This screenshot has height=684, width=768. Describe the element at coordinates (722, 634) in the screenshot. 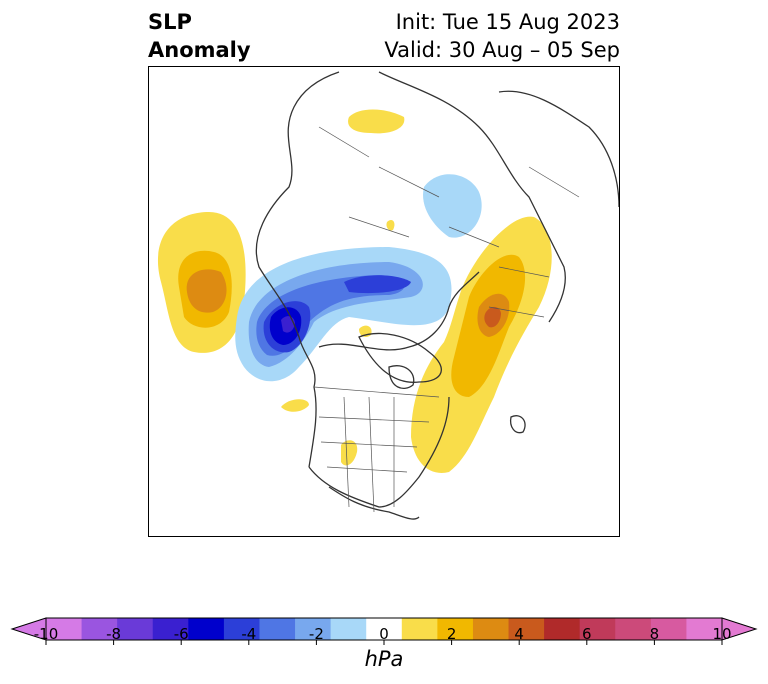

I see `colorbar-tick-label: 10` at that location.